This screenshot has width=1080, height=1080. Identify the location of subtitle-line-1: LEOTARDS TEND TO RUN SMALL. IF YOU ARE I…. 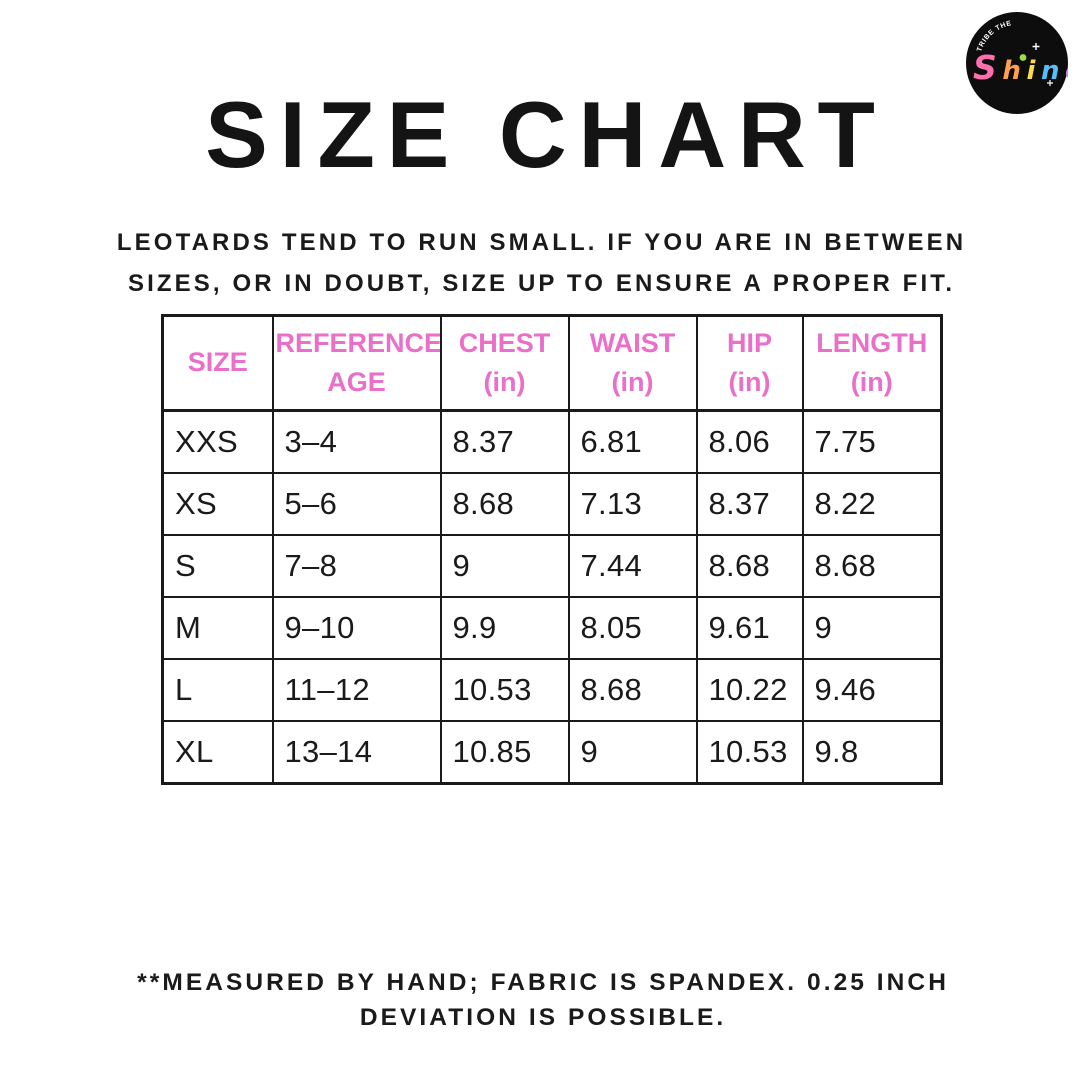
(541, 242).